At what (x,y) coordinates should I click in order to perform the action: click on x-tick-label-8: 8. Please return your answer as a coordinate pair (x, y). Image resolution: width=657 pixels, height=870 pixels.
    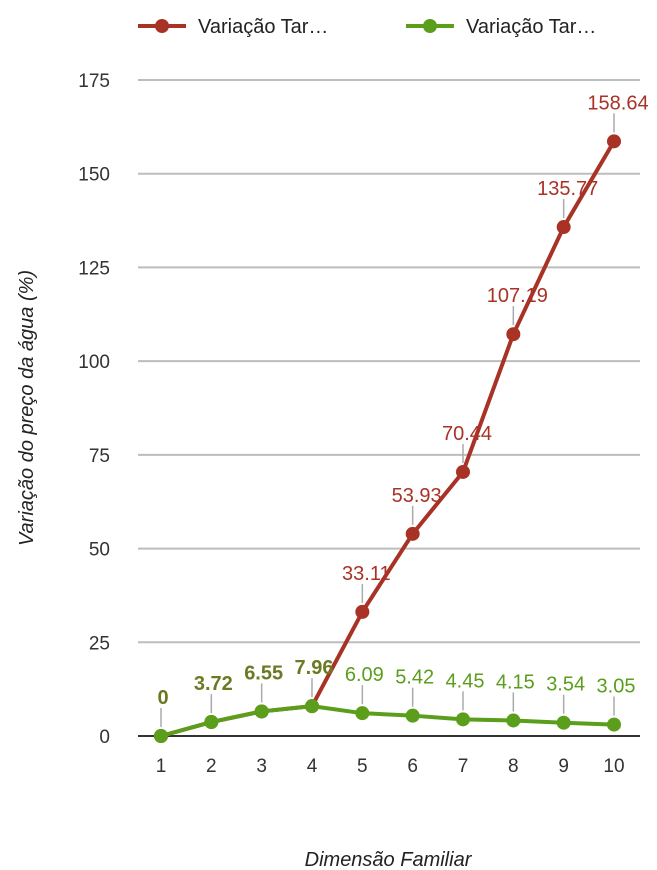
    Looking at the image, I should click on (513, 766).